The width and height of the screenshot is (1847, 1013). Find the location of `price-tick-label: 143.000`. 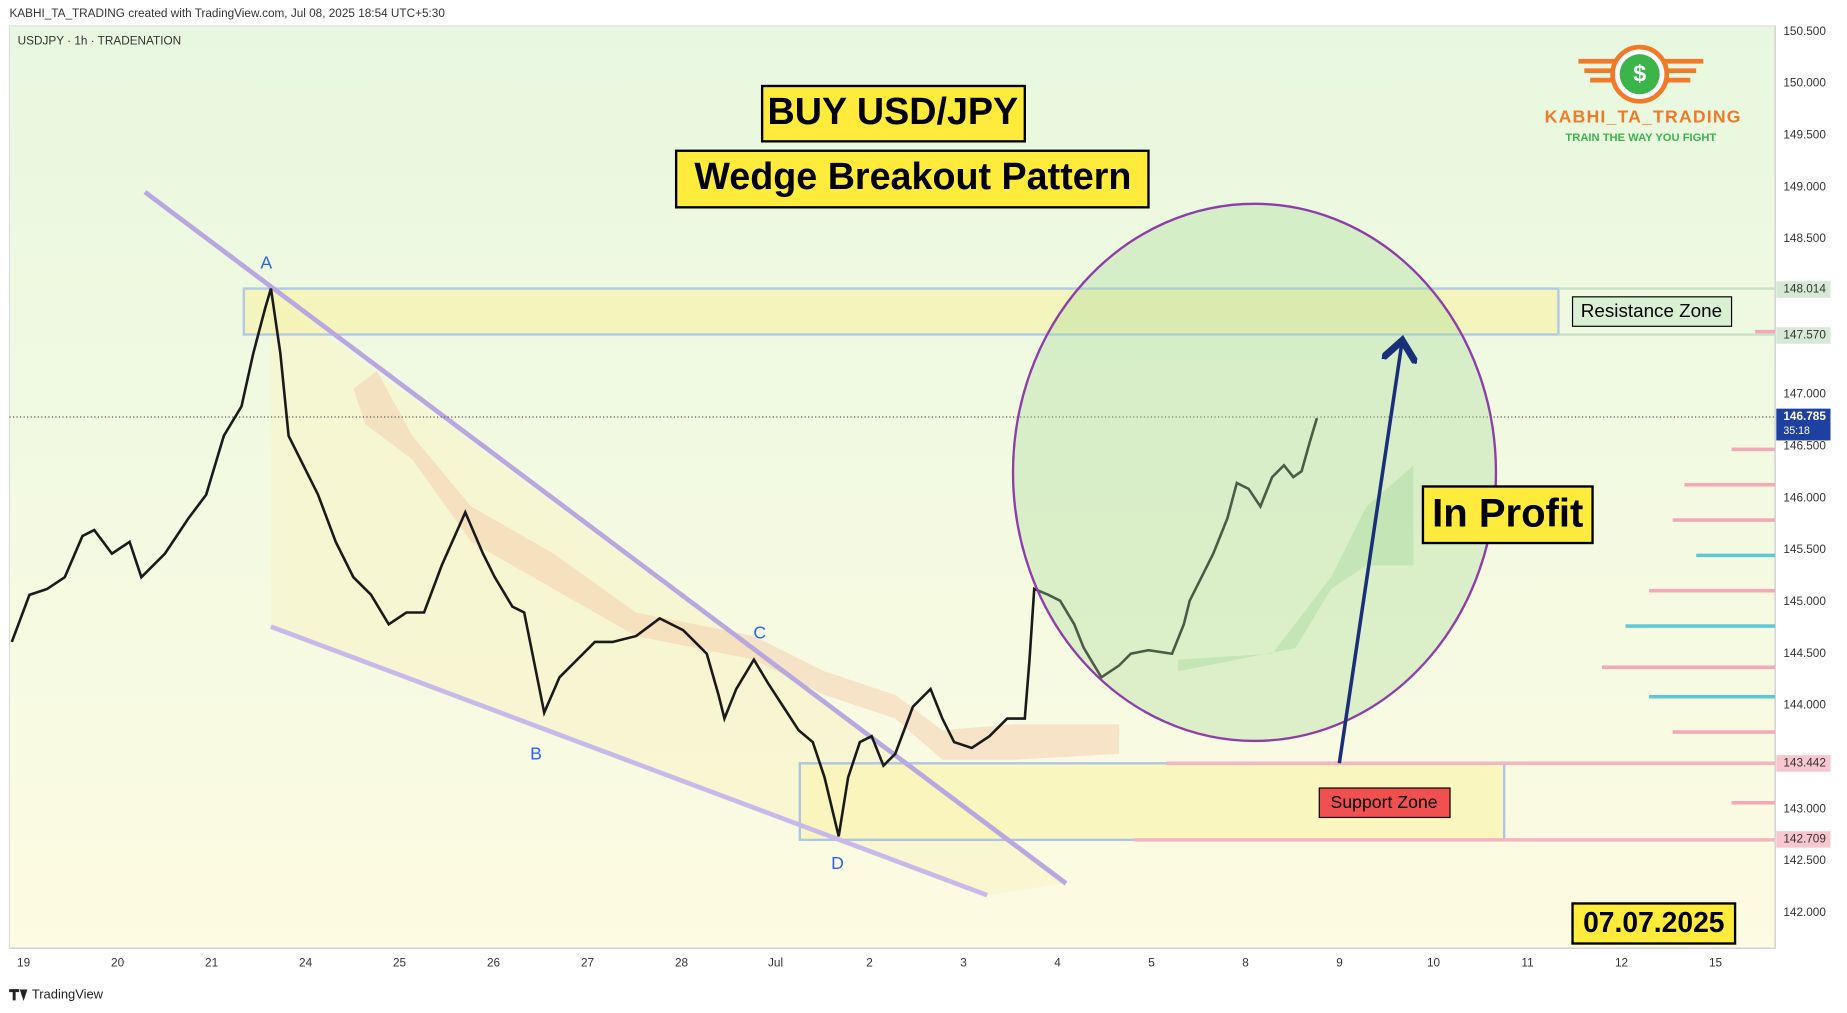

price-tick-label: 143.000 is located at coordinates (1804, 808).